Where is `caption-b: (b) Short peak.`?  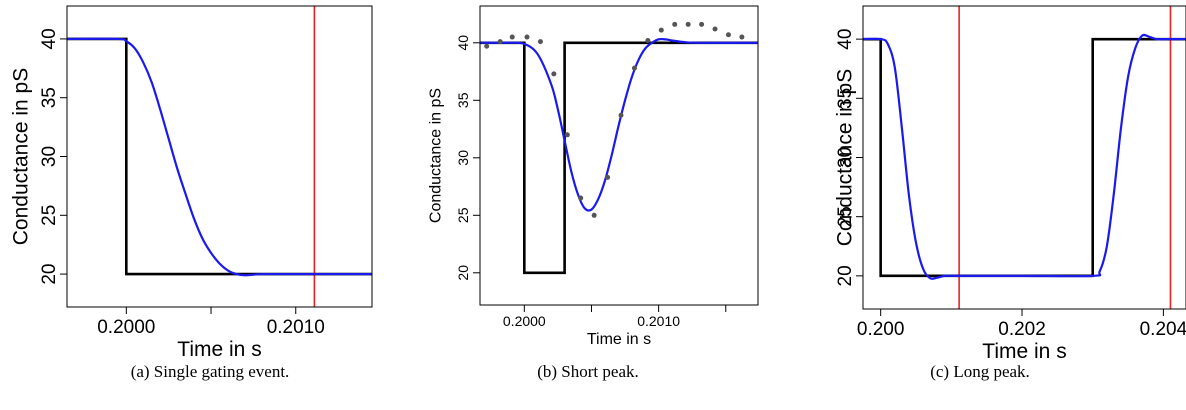 caption-b: (b) Short peak. is located at coordinates (588, 371).